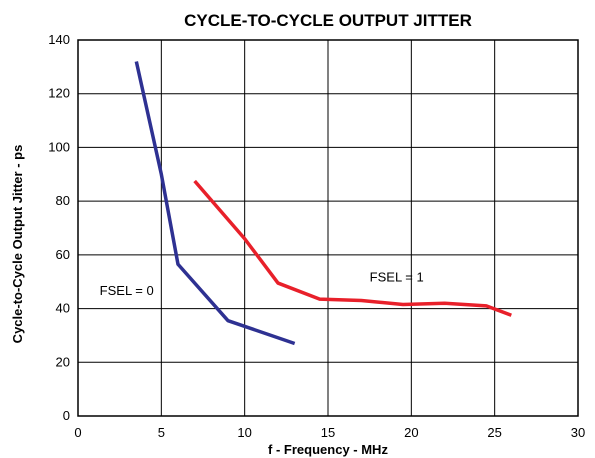 This screenshot has height=458, width=595. Describe the element at coordinates (63, 361) in the screenshot. I see `y-tick-label: 20` at that location.